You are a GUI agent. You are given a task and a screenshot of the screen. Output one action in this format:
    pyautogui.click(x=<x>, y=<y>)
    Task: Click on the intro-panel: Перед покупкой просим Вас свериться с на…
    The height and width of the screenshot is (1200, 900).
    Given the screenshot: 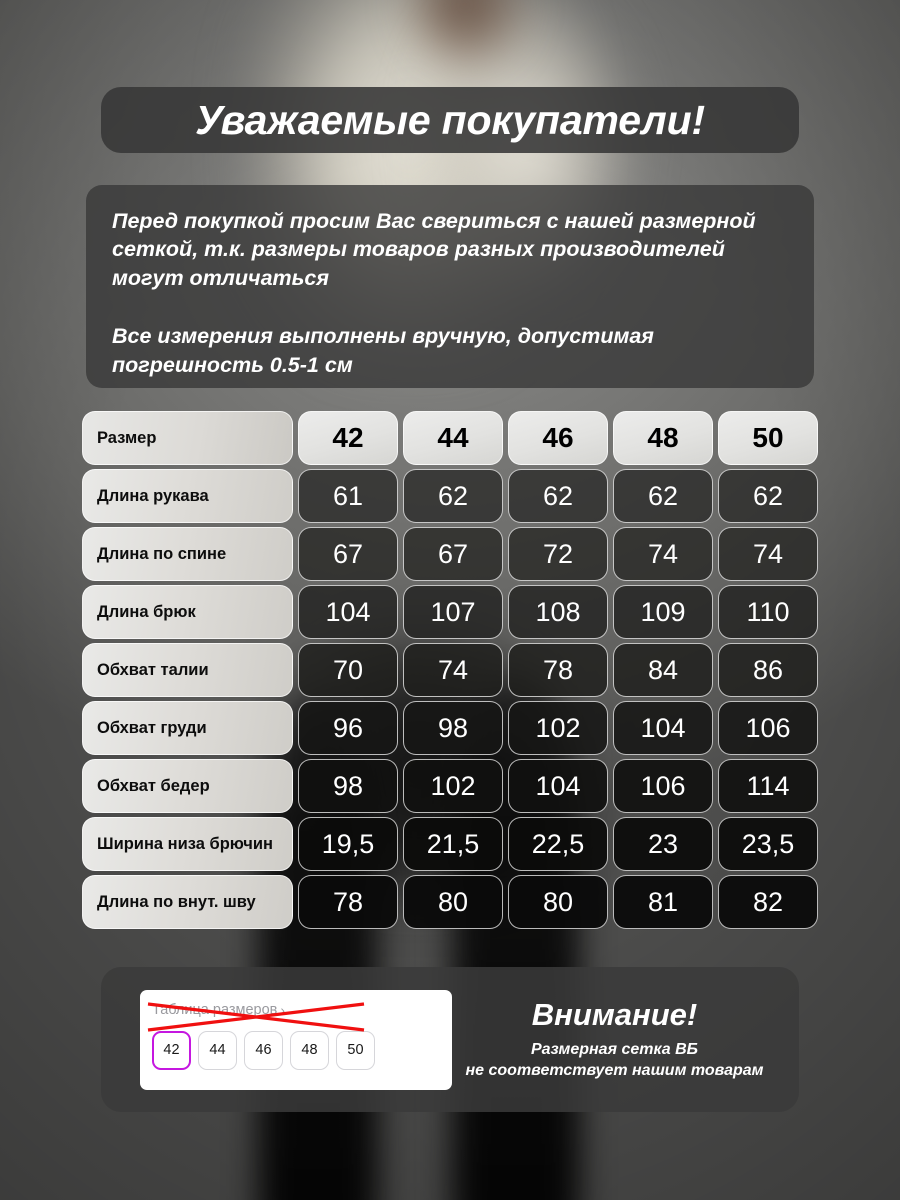 What is the action you would take?
    pyautogui.click(x=450, y=286)
    